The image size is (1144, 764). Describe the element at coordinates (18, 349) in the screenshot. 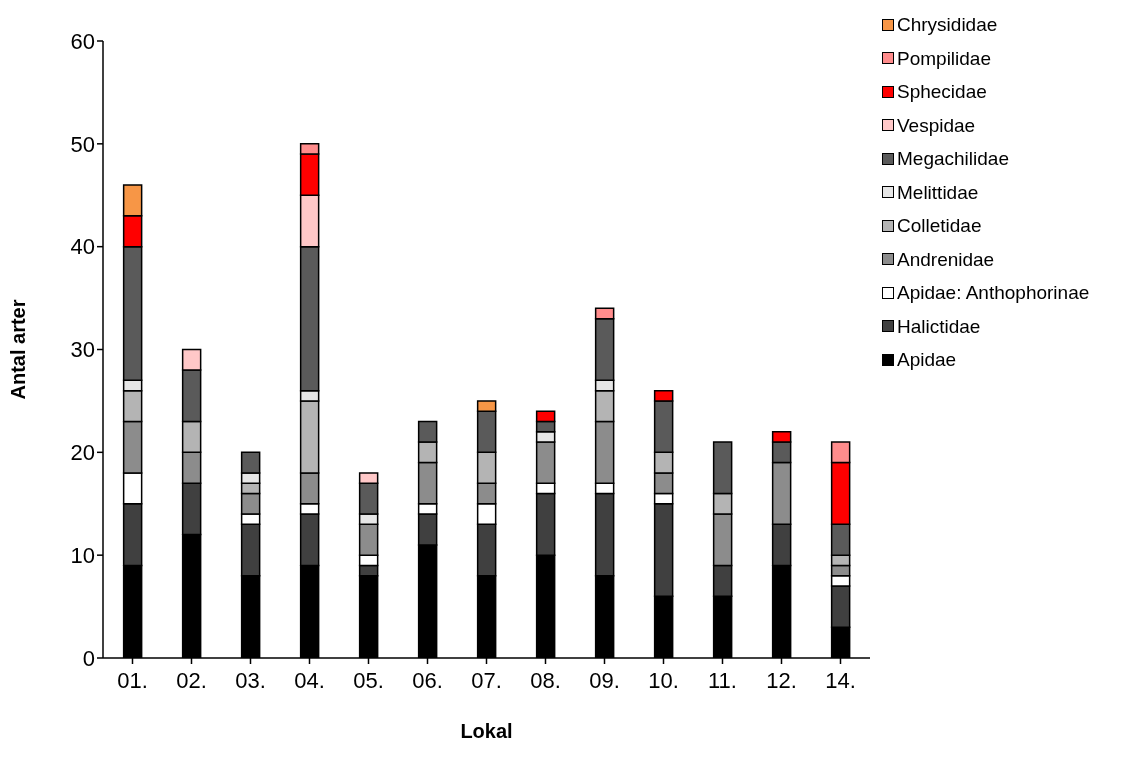

I see `y-axis-title: Antal arter` at that location.